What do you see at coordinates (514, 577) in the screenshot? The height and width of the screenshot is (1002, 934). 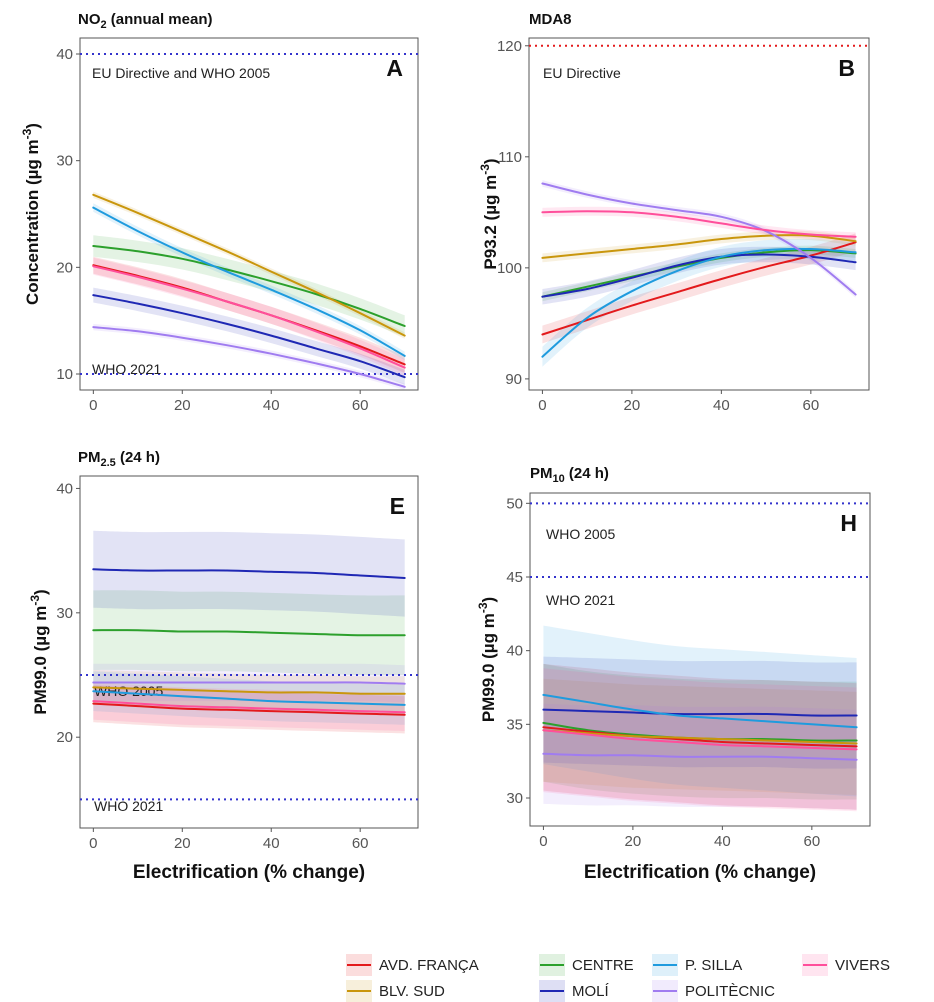 I see `y-tick-label: 45` at bounding box center [514, 577].